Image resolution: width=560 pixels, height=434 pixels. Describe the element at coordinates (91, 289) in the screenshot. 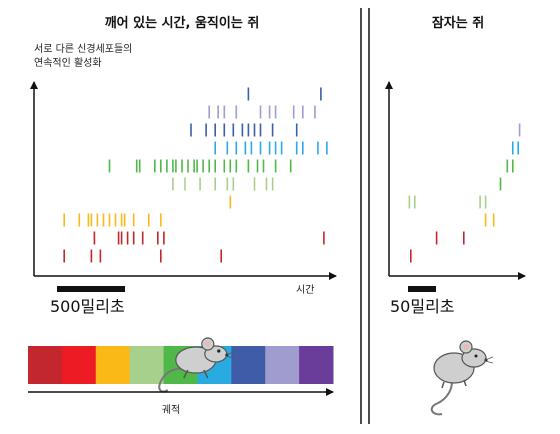

I see `scale-bar-500ms` at that location.